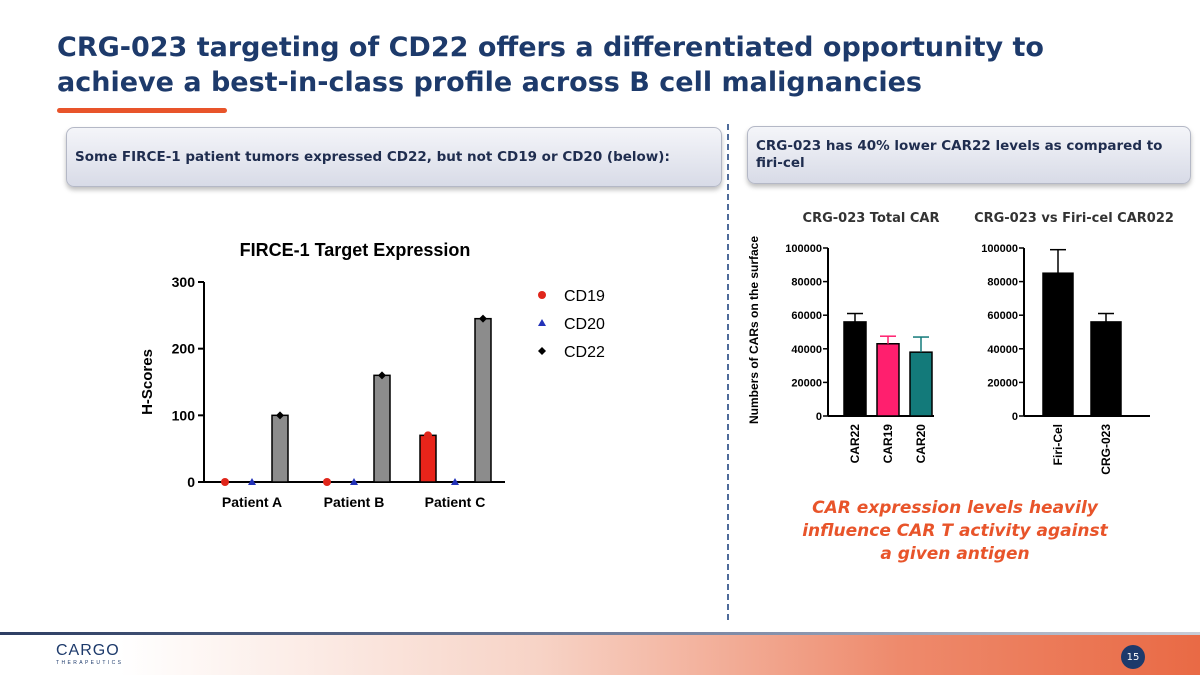  Describe the element at coordinates (184, 349) in the screenshot. I see `y-tick-label: 200` at that location.